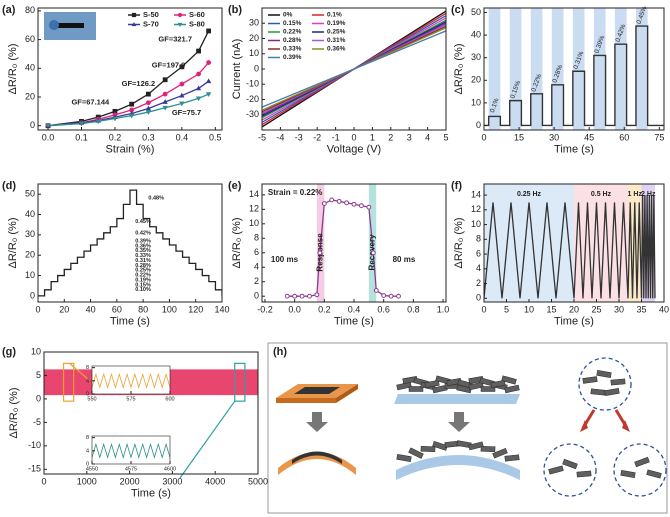 This screenshot has height=517, width=670. Describe the element at coordinates (9, 186) in the screenshot. I see `panel-label: (d)` at that location.